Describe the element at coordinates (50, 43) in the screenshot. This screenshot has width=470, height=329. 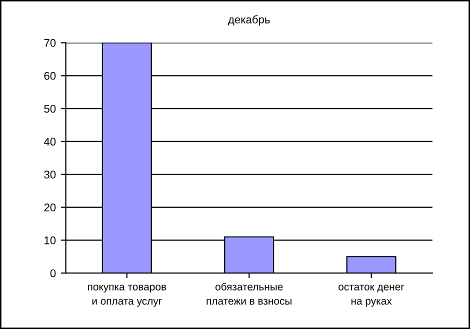
I see `y-tick-label: 70` at that location.